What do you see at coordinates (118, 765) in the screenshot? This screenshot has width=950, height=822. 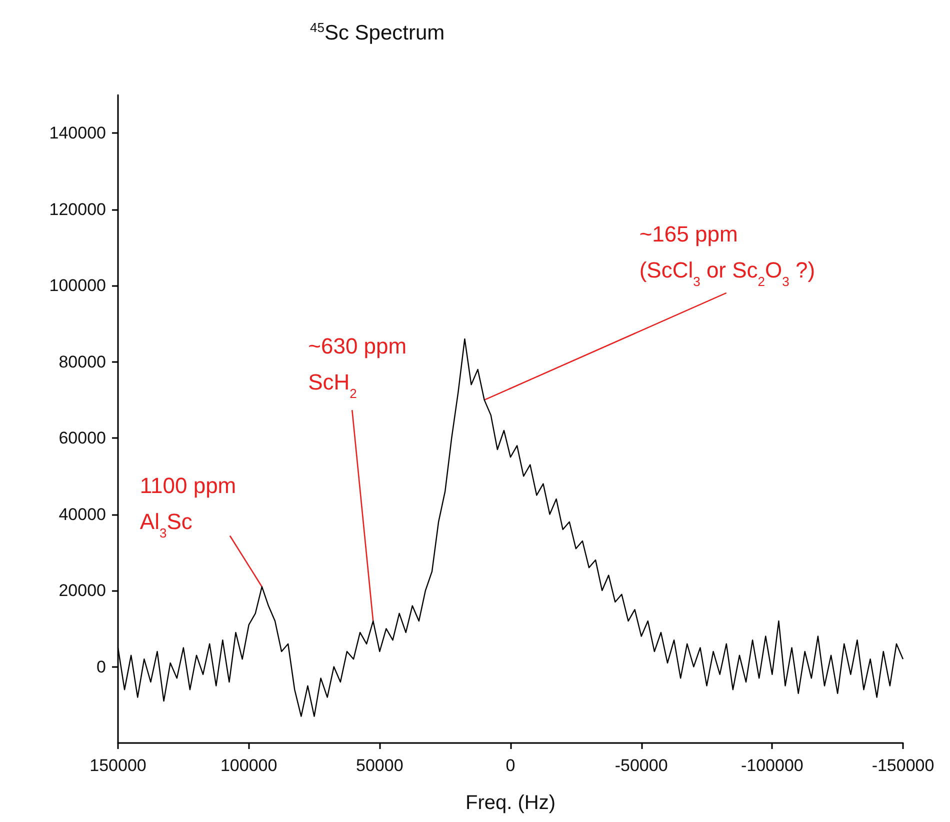 I see `x-tick-label: 150000` at bounding box center [118, 765].